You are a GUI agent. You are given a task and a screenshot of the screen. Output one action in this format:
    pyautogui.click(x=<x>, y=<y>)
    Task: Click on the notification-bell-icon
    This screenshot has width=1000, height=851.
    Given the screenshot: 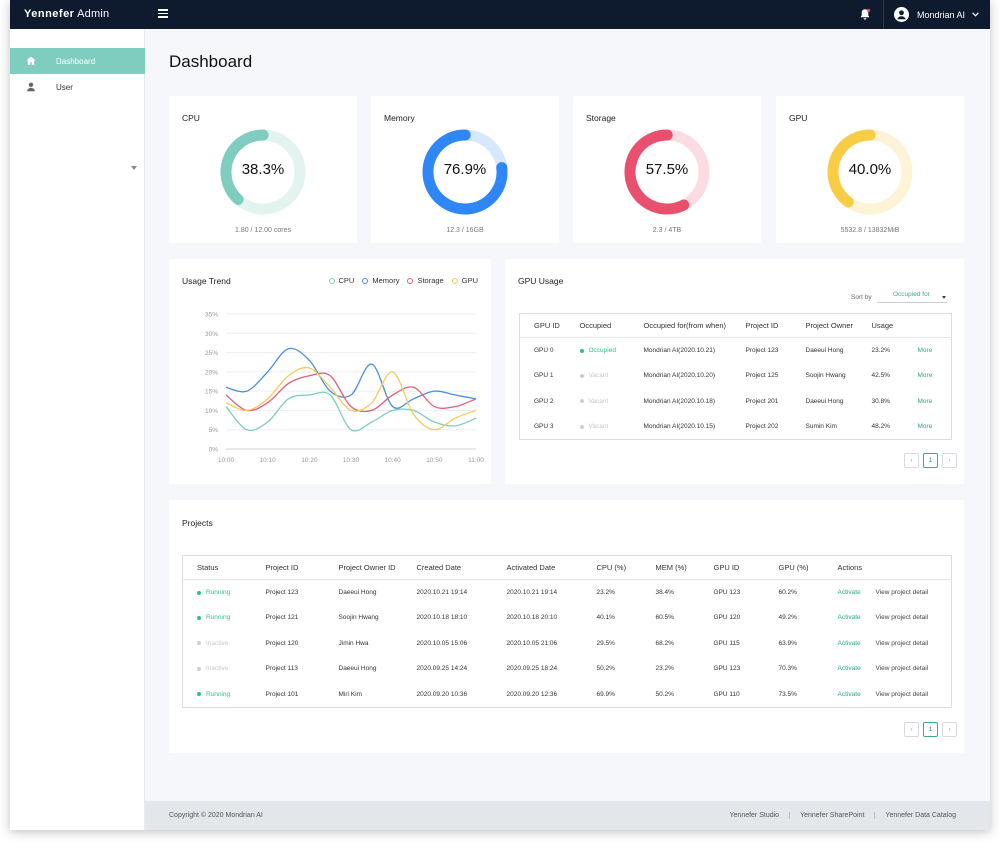 What is the action you would take?
    pyautogui.click(x=865, y=14)
    